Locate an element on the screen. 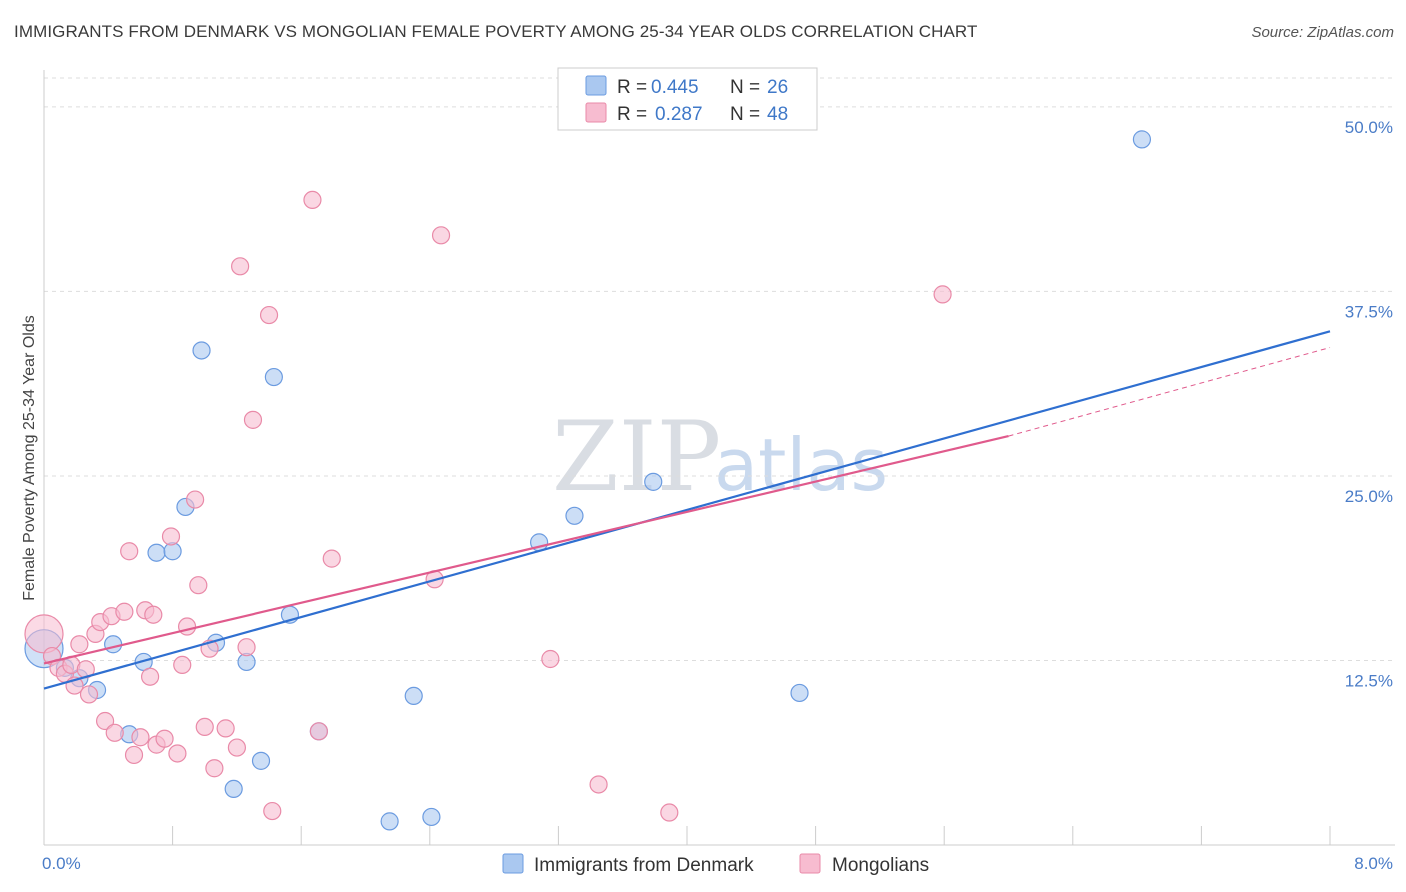 Image resolution: width=1406 pixels, height=892 pixels. legend-swatch-pink is located at coordinates (596, 112).